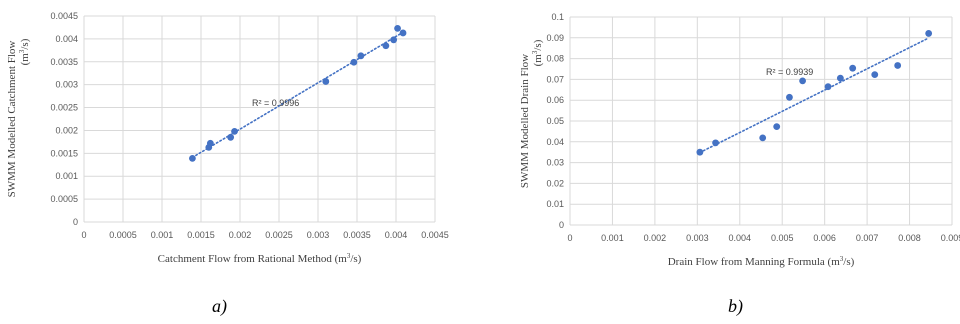  What do you see at coordinates (555, 142) in the screenshot?
I see `chart-b-y-tick-label: 0.04` at bounding box center [555, 142].